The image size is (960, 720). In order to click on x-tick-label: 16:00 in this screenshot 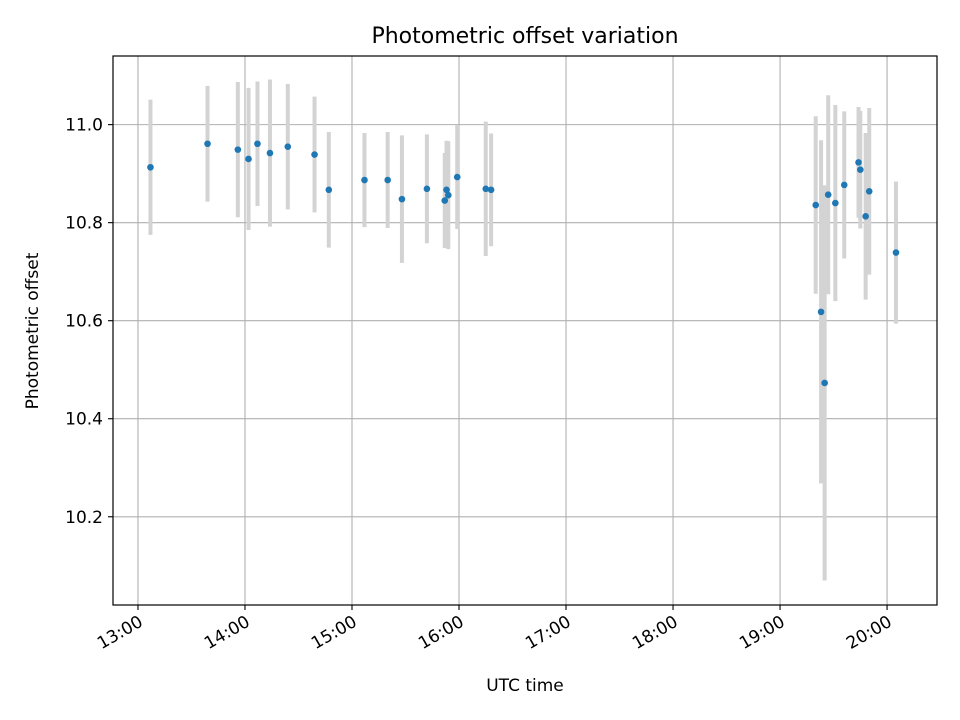, I will do `click(441, 633)`.